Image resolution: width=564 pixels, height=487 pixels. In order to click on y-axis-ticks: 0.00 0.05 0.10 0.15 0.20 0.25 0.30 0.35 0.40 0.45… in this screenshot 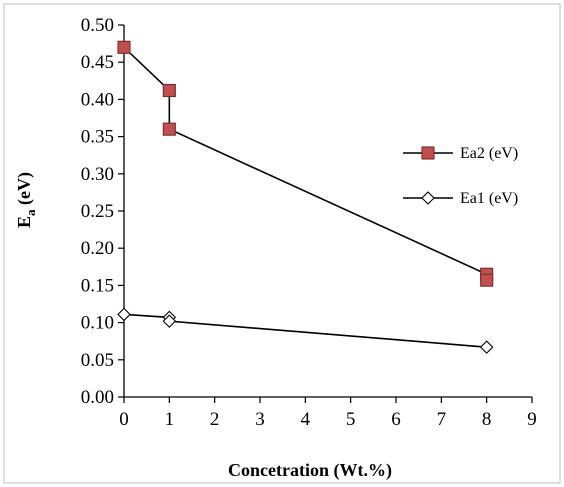, I will do `click(102, 211)`.